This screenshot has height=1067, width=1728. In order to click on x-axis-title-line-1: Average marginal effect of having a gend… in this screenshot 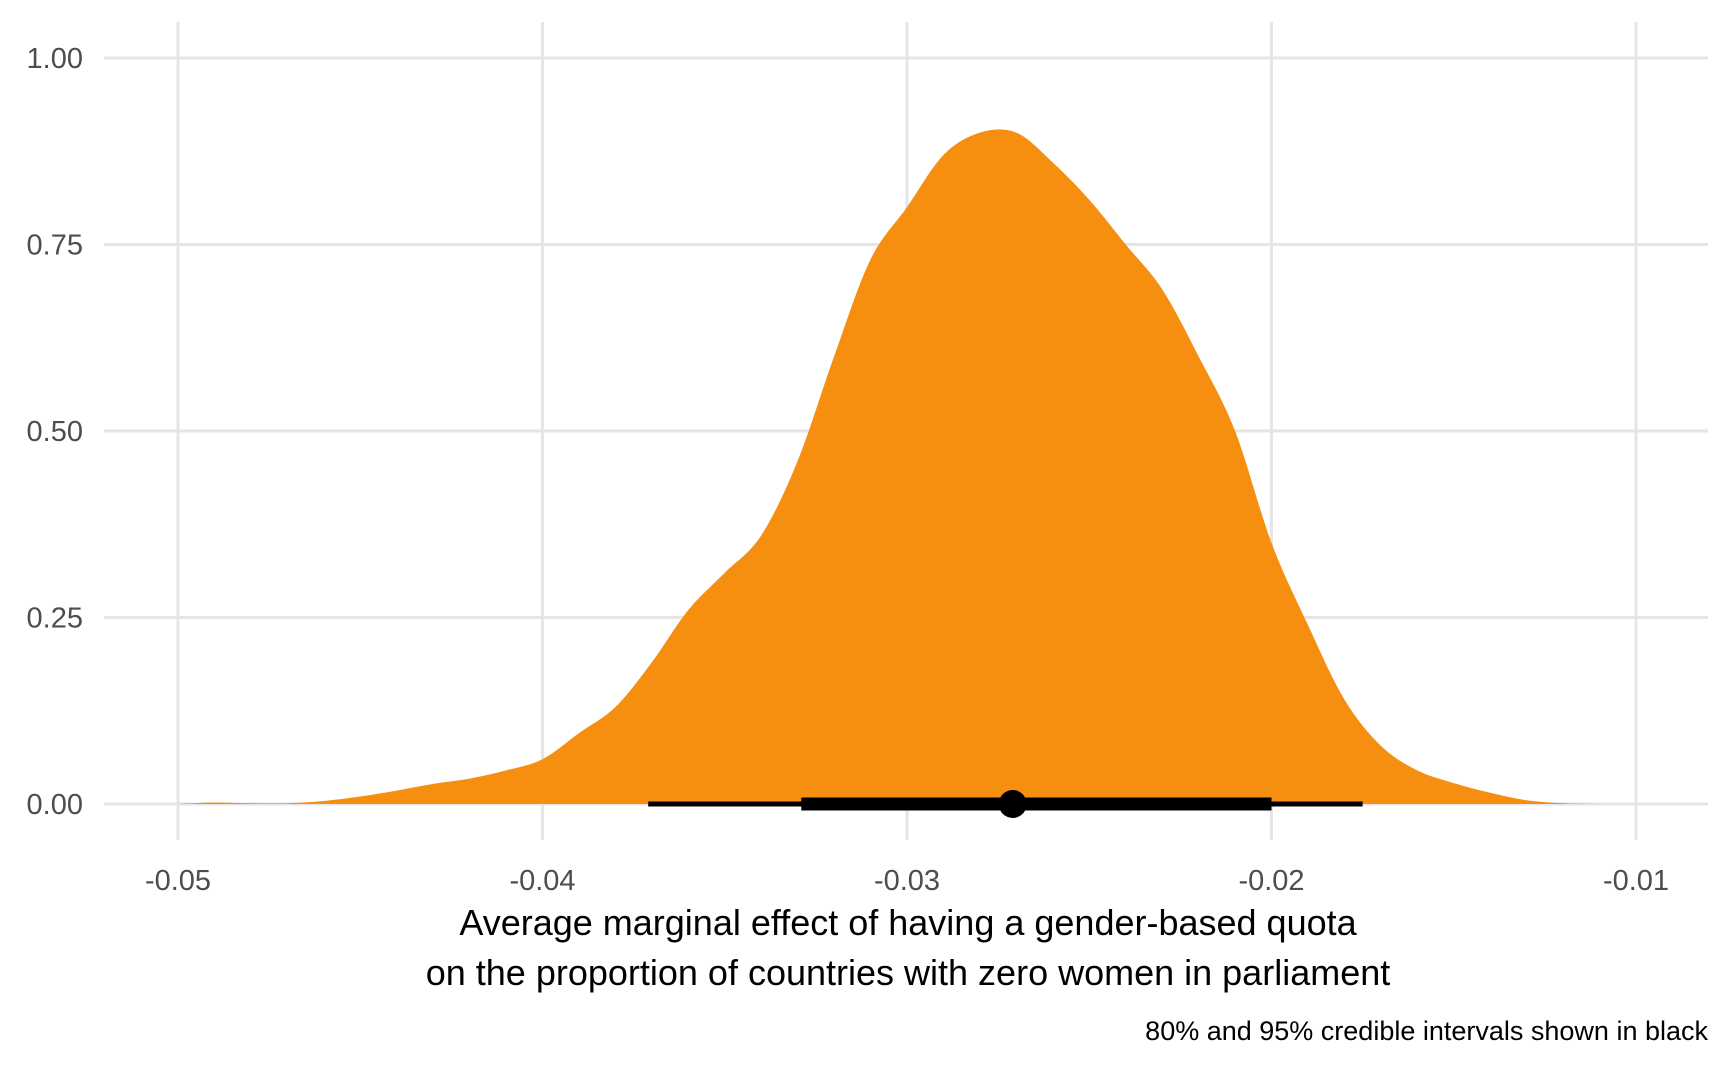, I will do `click(908, 922)`.